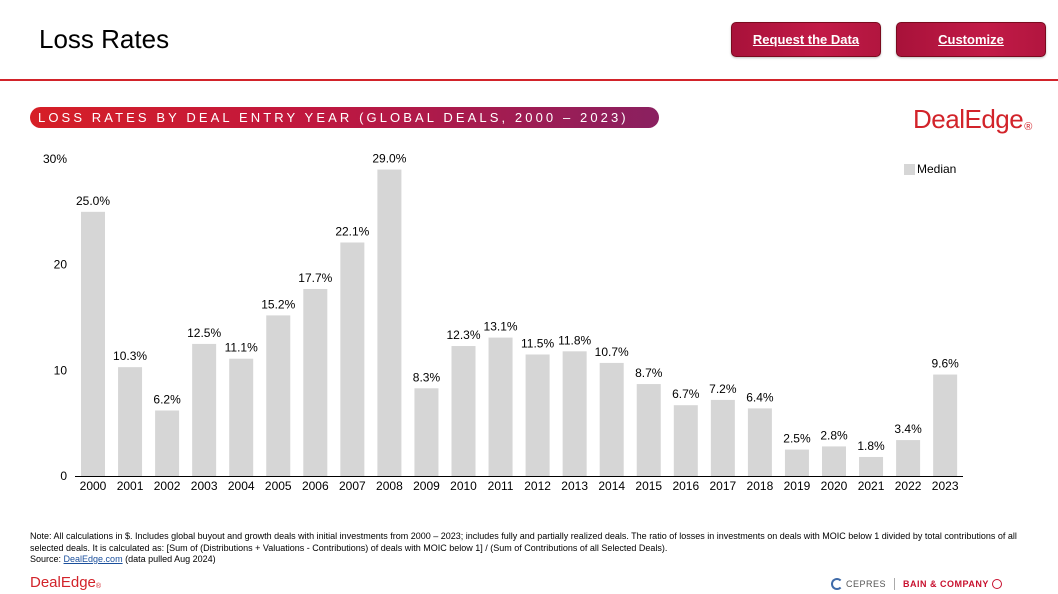 Image resolution: width=1058 pixels, height=594 pixels. I want to click on x-tick-label: 2019, so click(797, 486).